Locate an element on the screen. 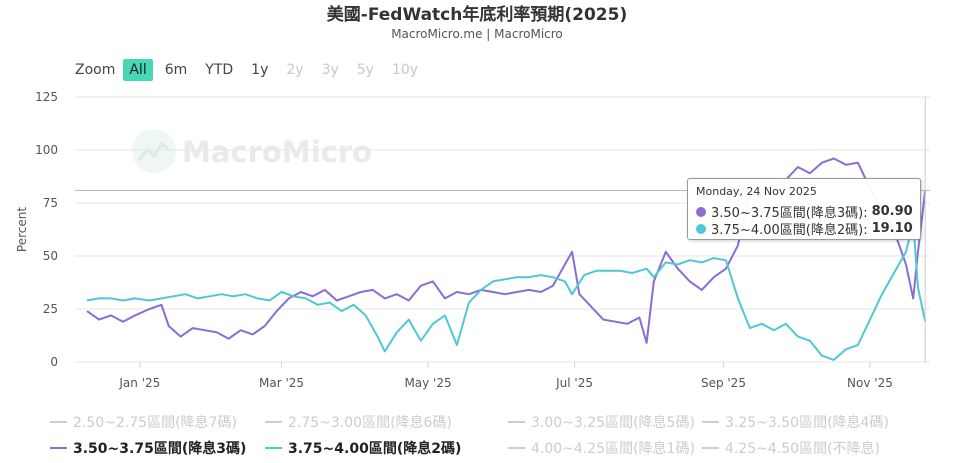  zoom-3y-button: 3y is located at coordinates (330, 70).